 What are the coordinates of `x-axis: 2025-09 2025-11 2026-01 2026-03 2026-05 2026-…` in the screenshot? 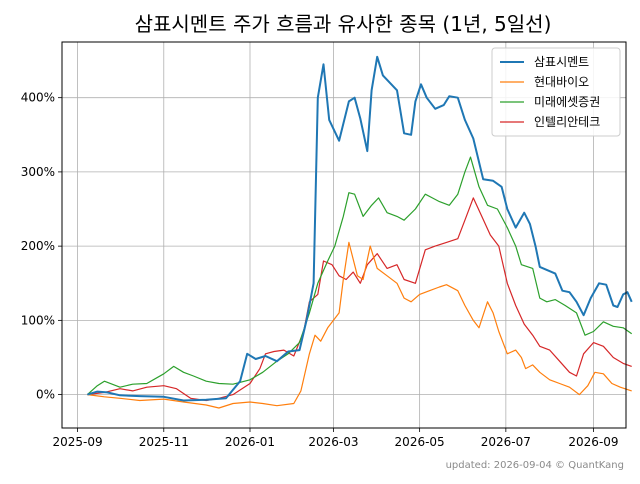 It's located at (335, 438).